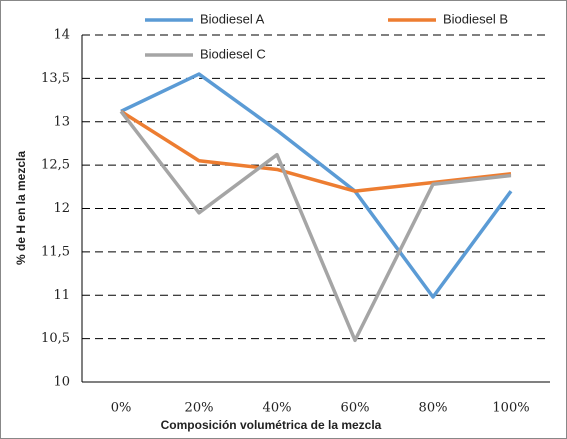  Describe the element at coordinates (61, 121) in the screenshot. I see `y-tick-label: 13` at that location.